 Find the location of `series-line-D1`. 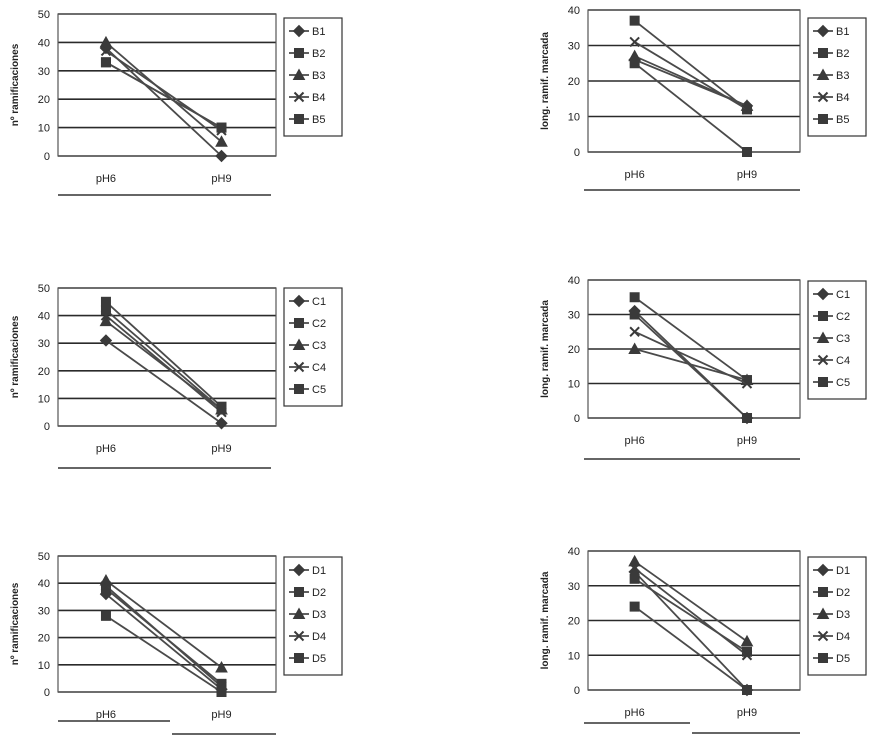

series-line-D1 is located at coordinates (164, 641).